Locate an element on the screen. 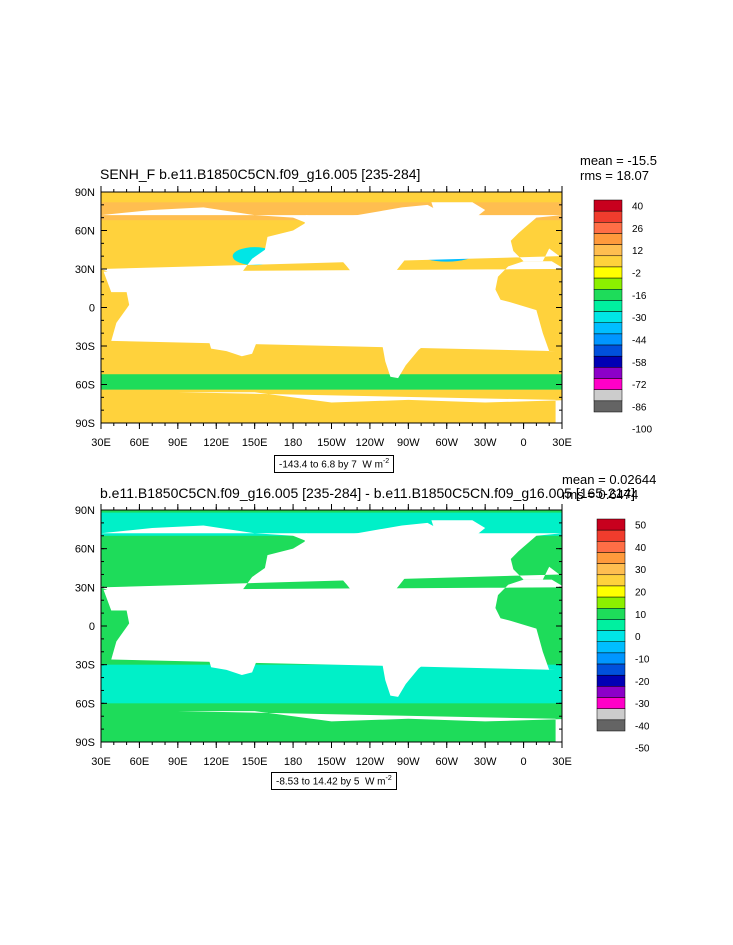  colorbar-label: -16 is located at coordinates (639, 296).